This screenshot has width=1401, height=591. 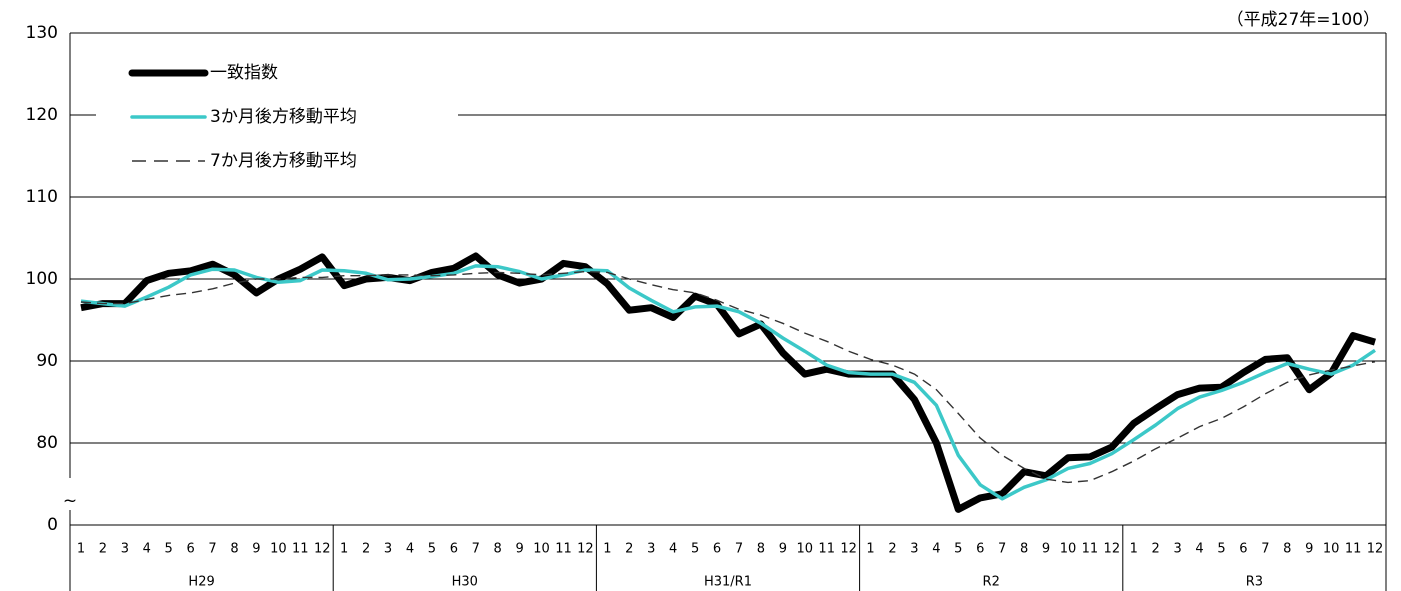 What do you see at coordinates (283, 117) in the screenshot?
I see `legend-label: 3か月後方移動平均` at bounding box center [283, 117].